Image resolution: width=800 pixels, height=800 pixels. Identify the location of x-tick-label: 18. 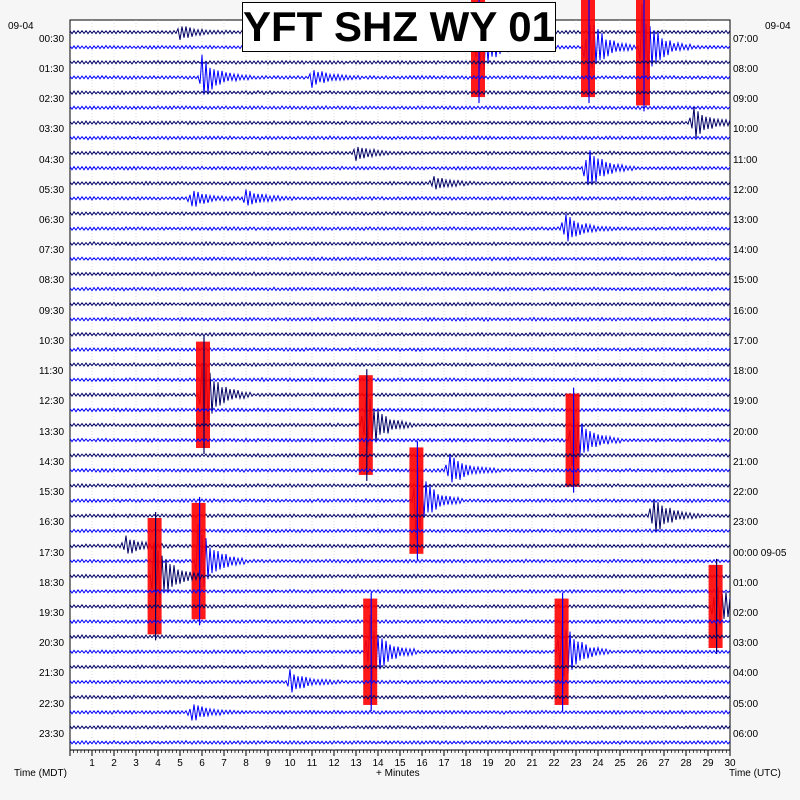
(466, 763).